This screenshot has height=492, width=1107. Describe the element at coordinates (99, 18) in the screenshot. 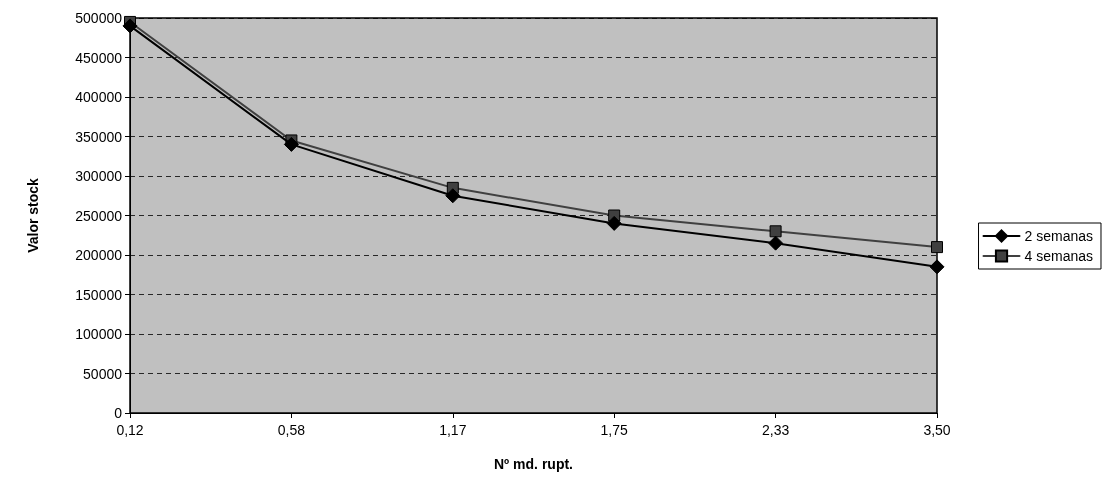

I see `y-tick-label: 500000` at that location.